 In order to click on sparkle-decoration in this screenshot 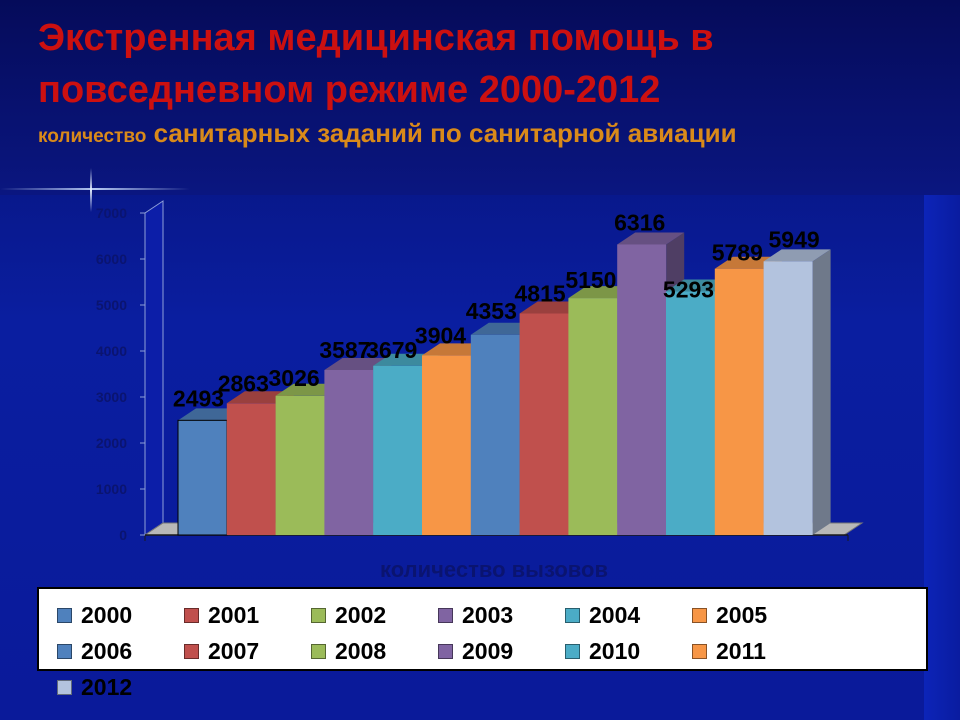, I will do `click(95, 189)`.